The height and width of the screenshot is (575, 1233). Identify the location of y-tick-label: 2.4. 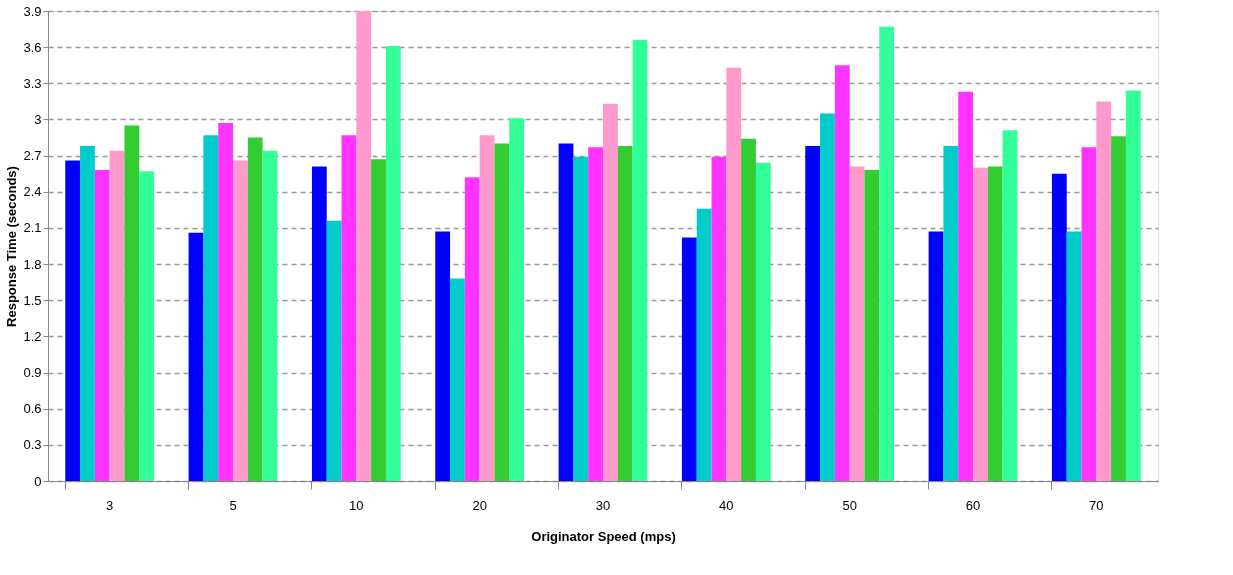
(32, 192).